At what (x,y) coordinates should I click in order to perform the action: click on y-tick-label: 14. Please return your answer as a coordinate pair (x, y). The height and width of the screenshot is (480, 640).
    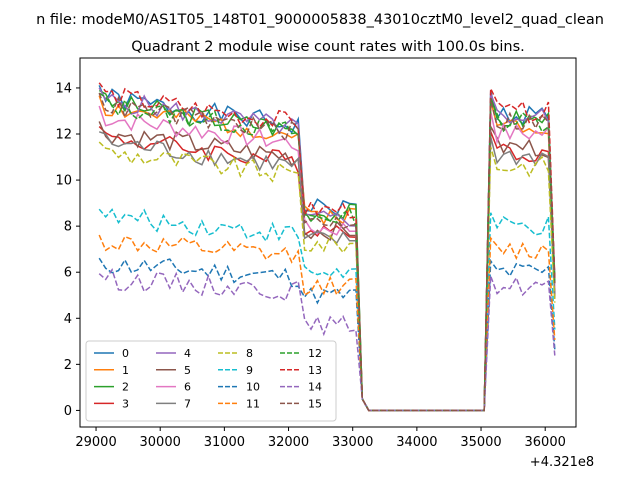
    Looking at the image, I should click on (63, 88).